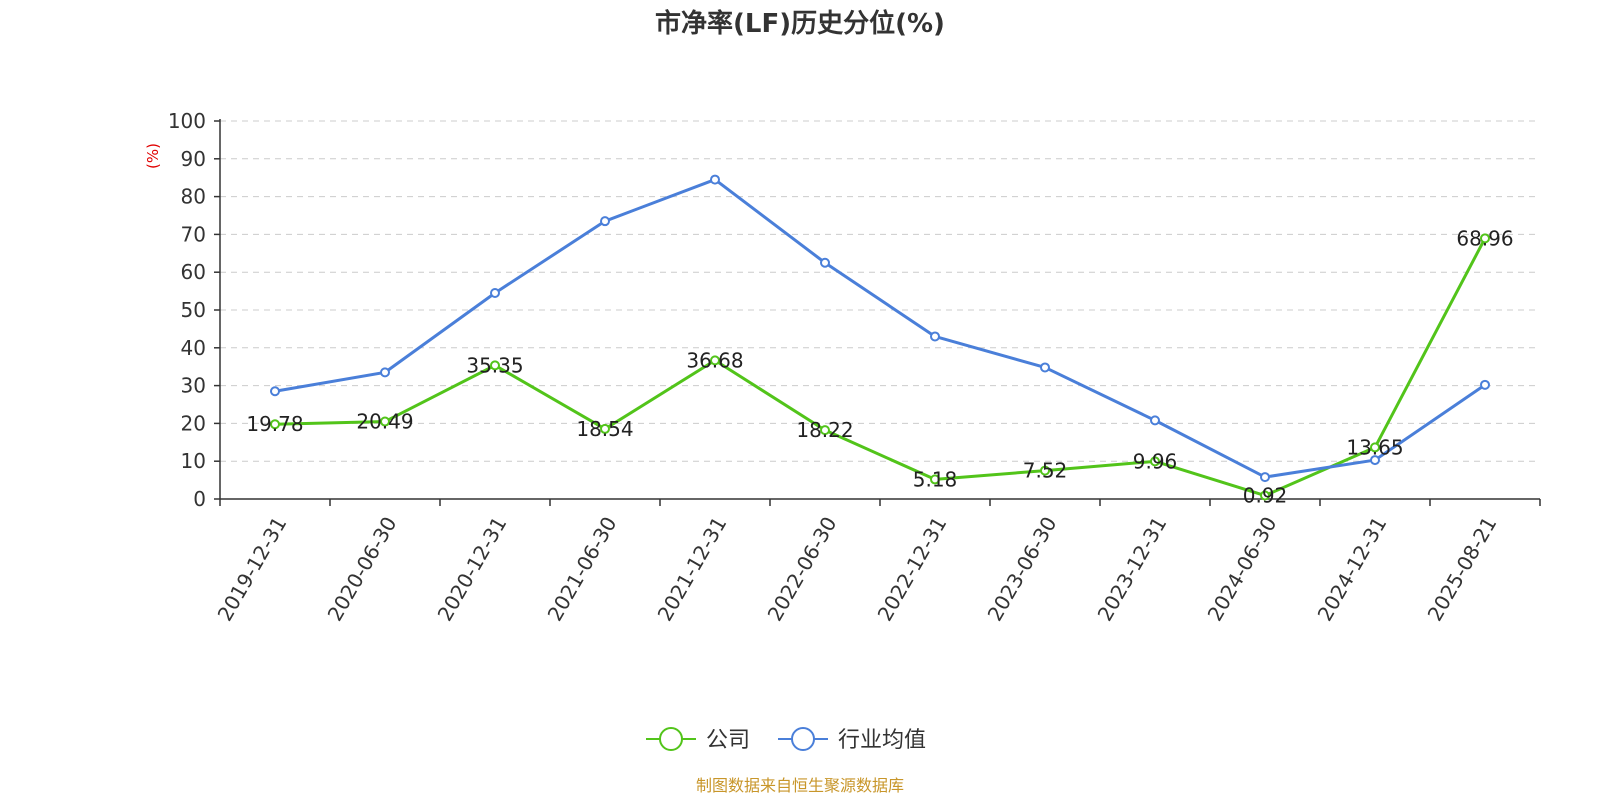 The width and height of the screenshot is (1600, 800). I want to click on data-label: 9.96, so click(1155, 461).